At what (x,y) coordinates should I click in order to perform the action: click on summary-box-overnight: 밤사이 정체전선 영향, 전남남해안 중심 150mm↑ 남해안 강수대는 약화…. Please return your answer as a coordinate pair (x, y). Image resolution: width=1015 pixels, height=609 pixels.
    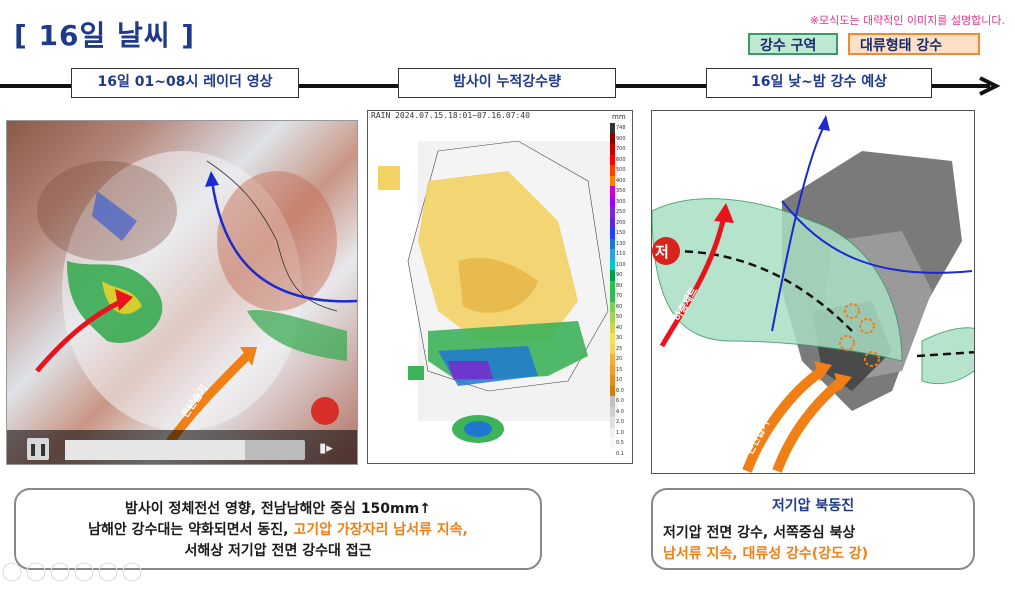
    Looking at the image, I should click on (278, 529).